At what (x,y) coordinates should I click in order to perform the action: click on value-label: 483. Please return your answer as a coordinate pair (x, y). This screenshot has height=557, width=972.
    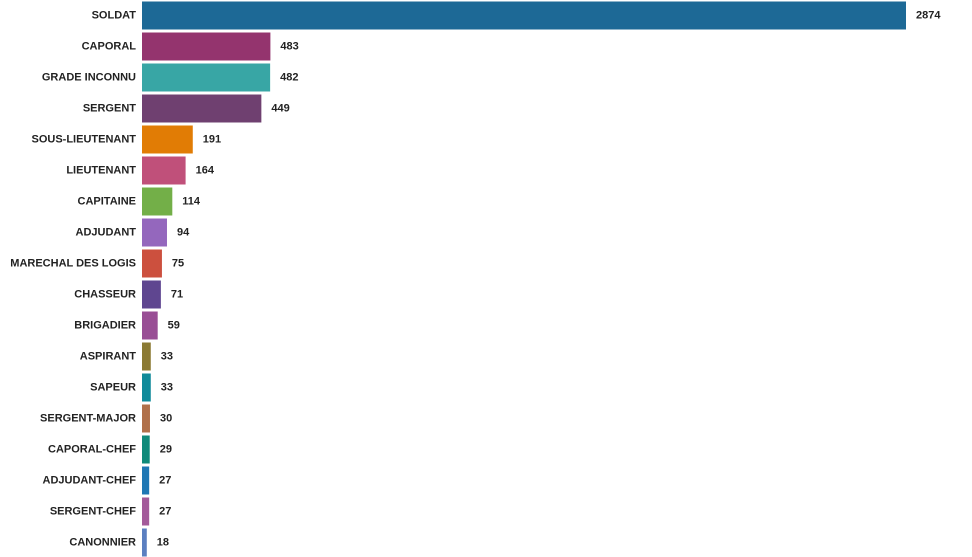
    Looking at the image, I should click on (289, 47).